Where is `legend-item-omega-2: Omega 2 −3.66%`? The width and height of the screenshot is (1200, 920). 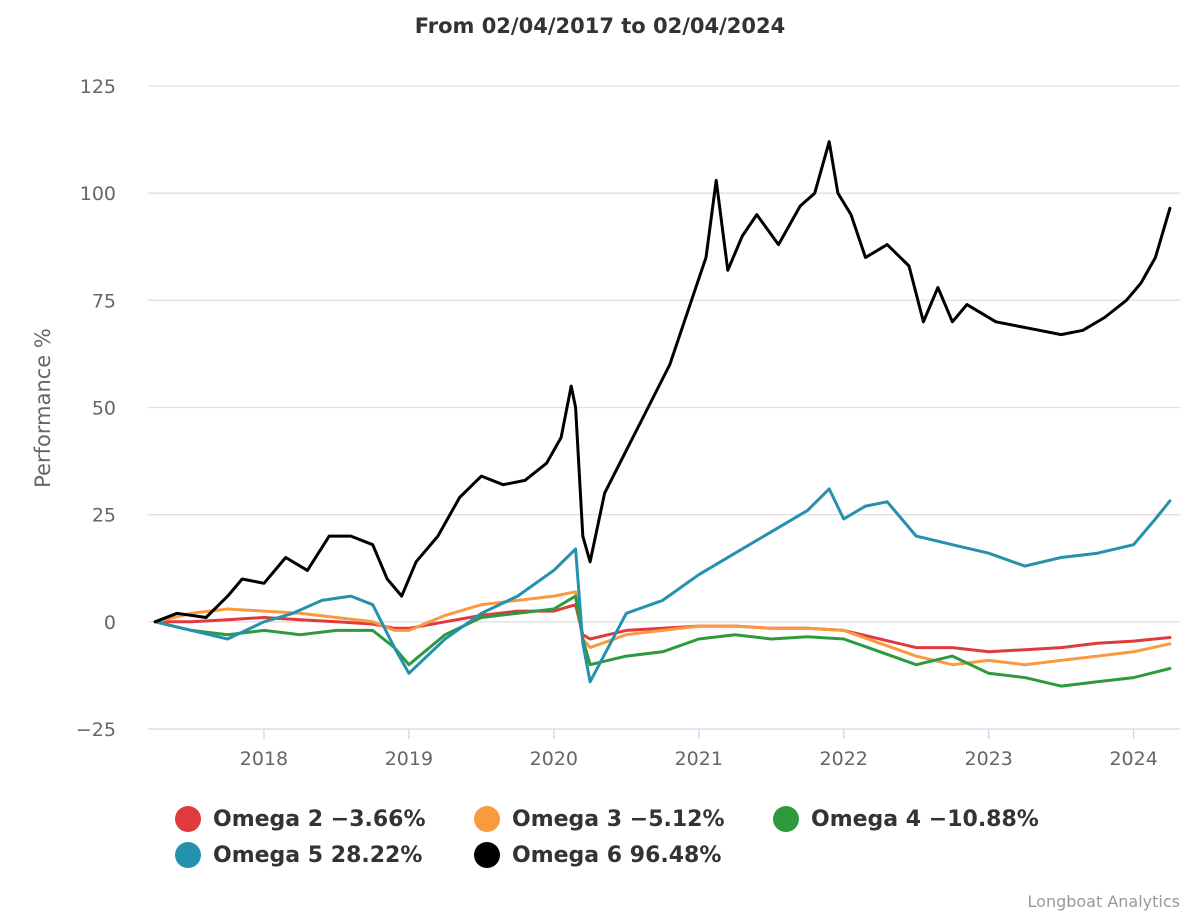 legend-item-omega-2: Omega 2 −3.66% is located at coordinates (300, 819).